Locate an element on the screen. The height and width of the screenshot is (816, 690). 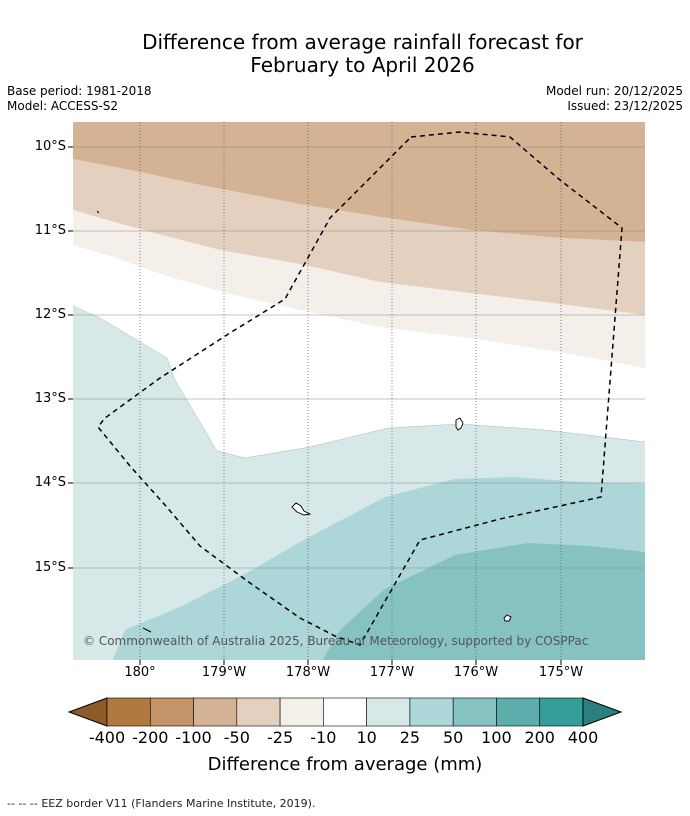
meta-left: Base period: 1981-2018 Model: ACCESS-S2 is located at coordinates (79, 99).